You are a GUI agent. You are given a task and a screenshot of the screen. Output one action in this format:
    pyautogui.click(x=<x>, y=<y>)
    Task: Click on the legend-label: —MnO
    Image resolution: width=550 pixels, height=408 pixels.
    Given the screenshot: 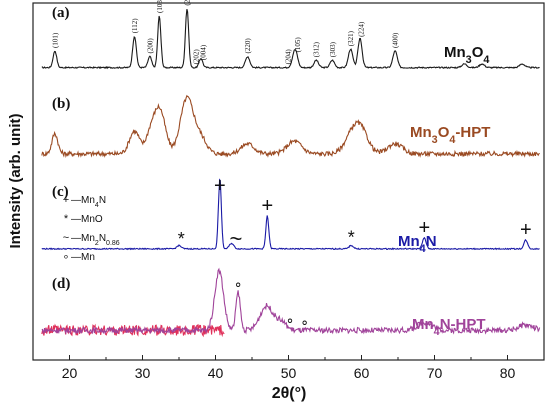 What is the action you would take?
    pyautogui.click(x=87, y=219)
    